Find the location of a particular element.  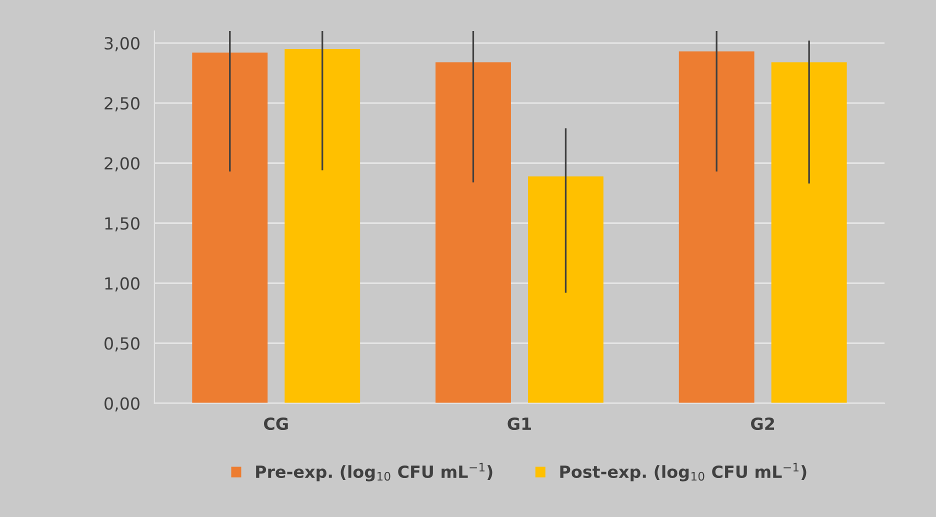

y-tick-label: 2,00 is located at coordinates (122, 164).